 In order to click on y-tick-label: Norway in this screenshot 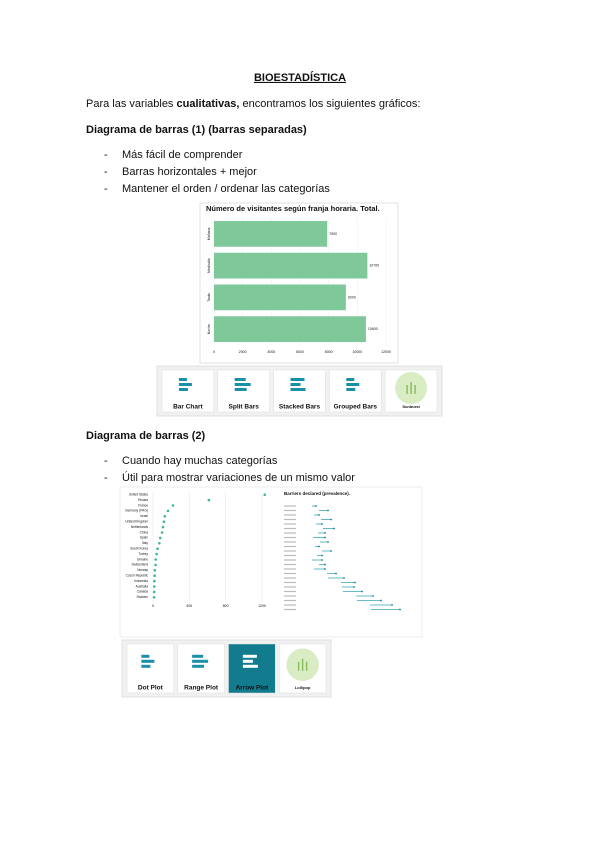, I will do `click(142, 570)`.